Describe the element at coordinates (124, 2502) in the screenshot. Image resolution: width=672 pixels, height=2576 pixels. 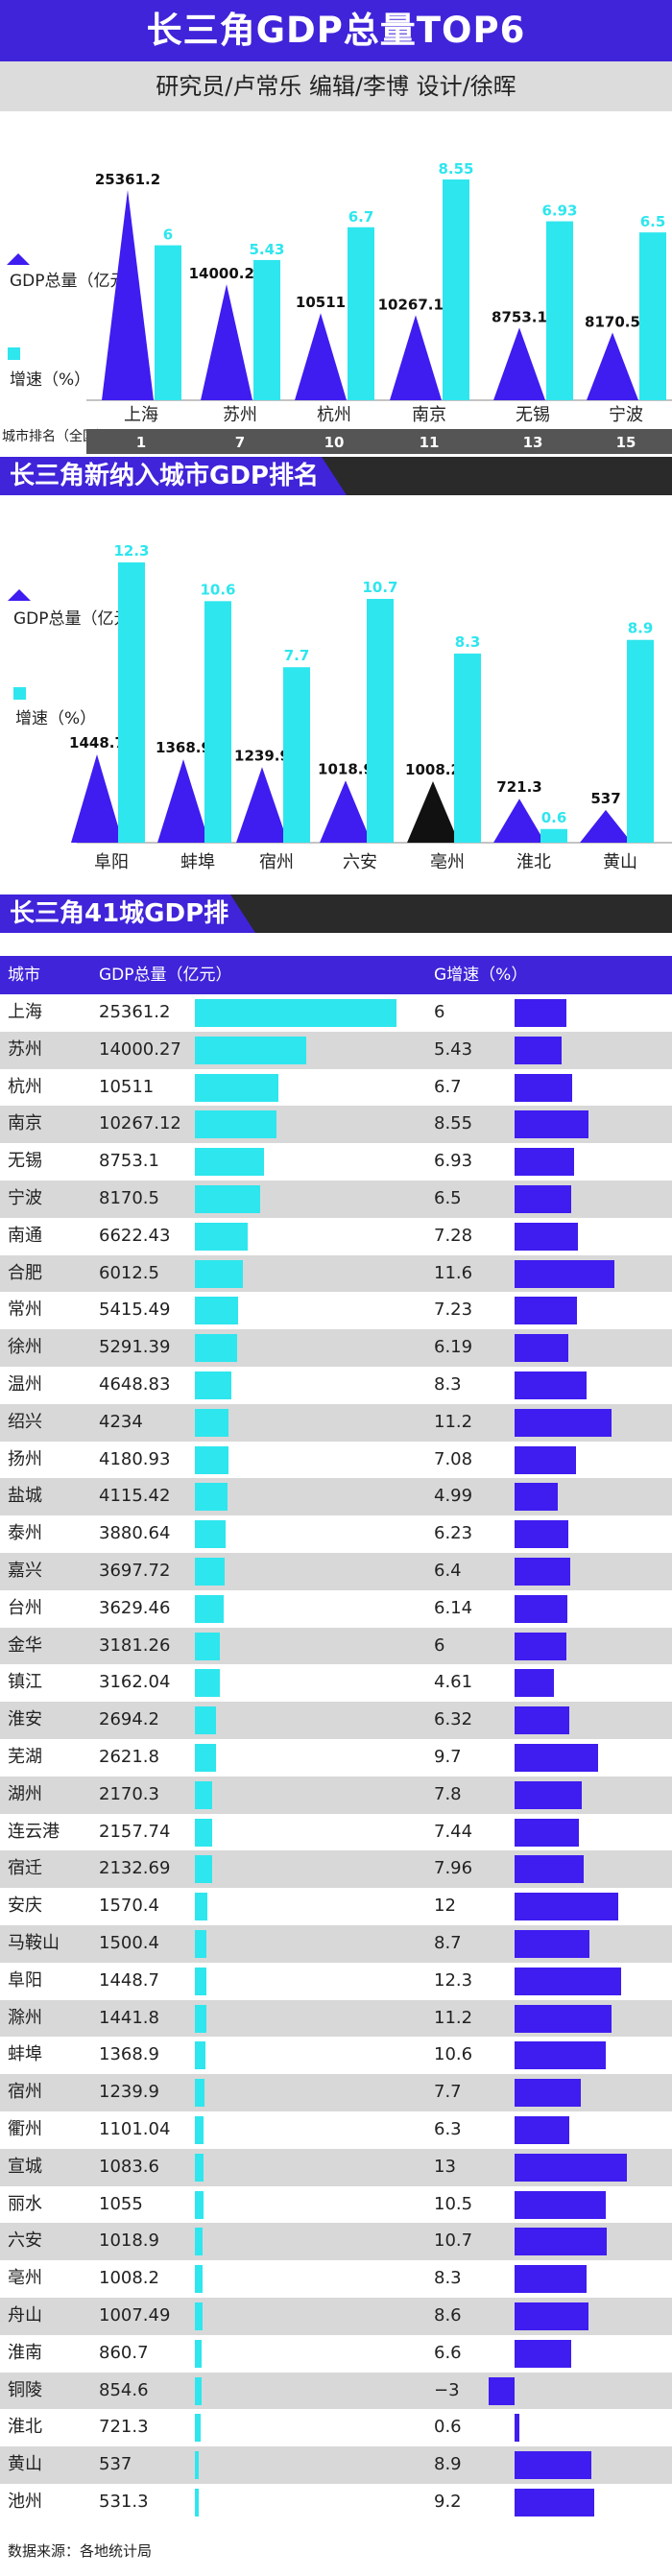
I see `gdp-cell: 531.3` at that location.